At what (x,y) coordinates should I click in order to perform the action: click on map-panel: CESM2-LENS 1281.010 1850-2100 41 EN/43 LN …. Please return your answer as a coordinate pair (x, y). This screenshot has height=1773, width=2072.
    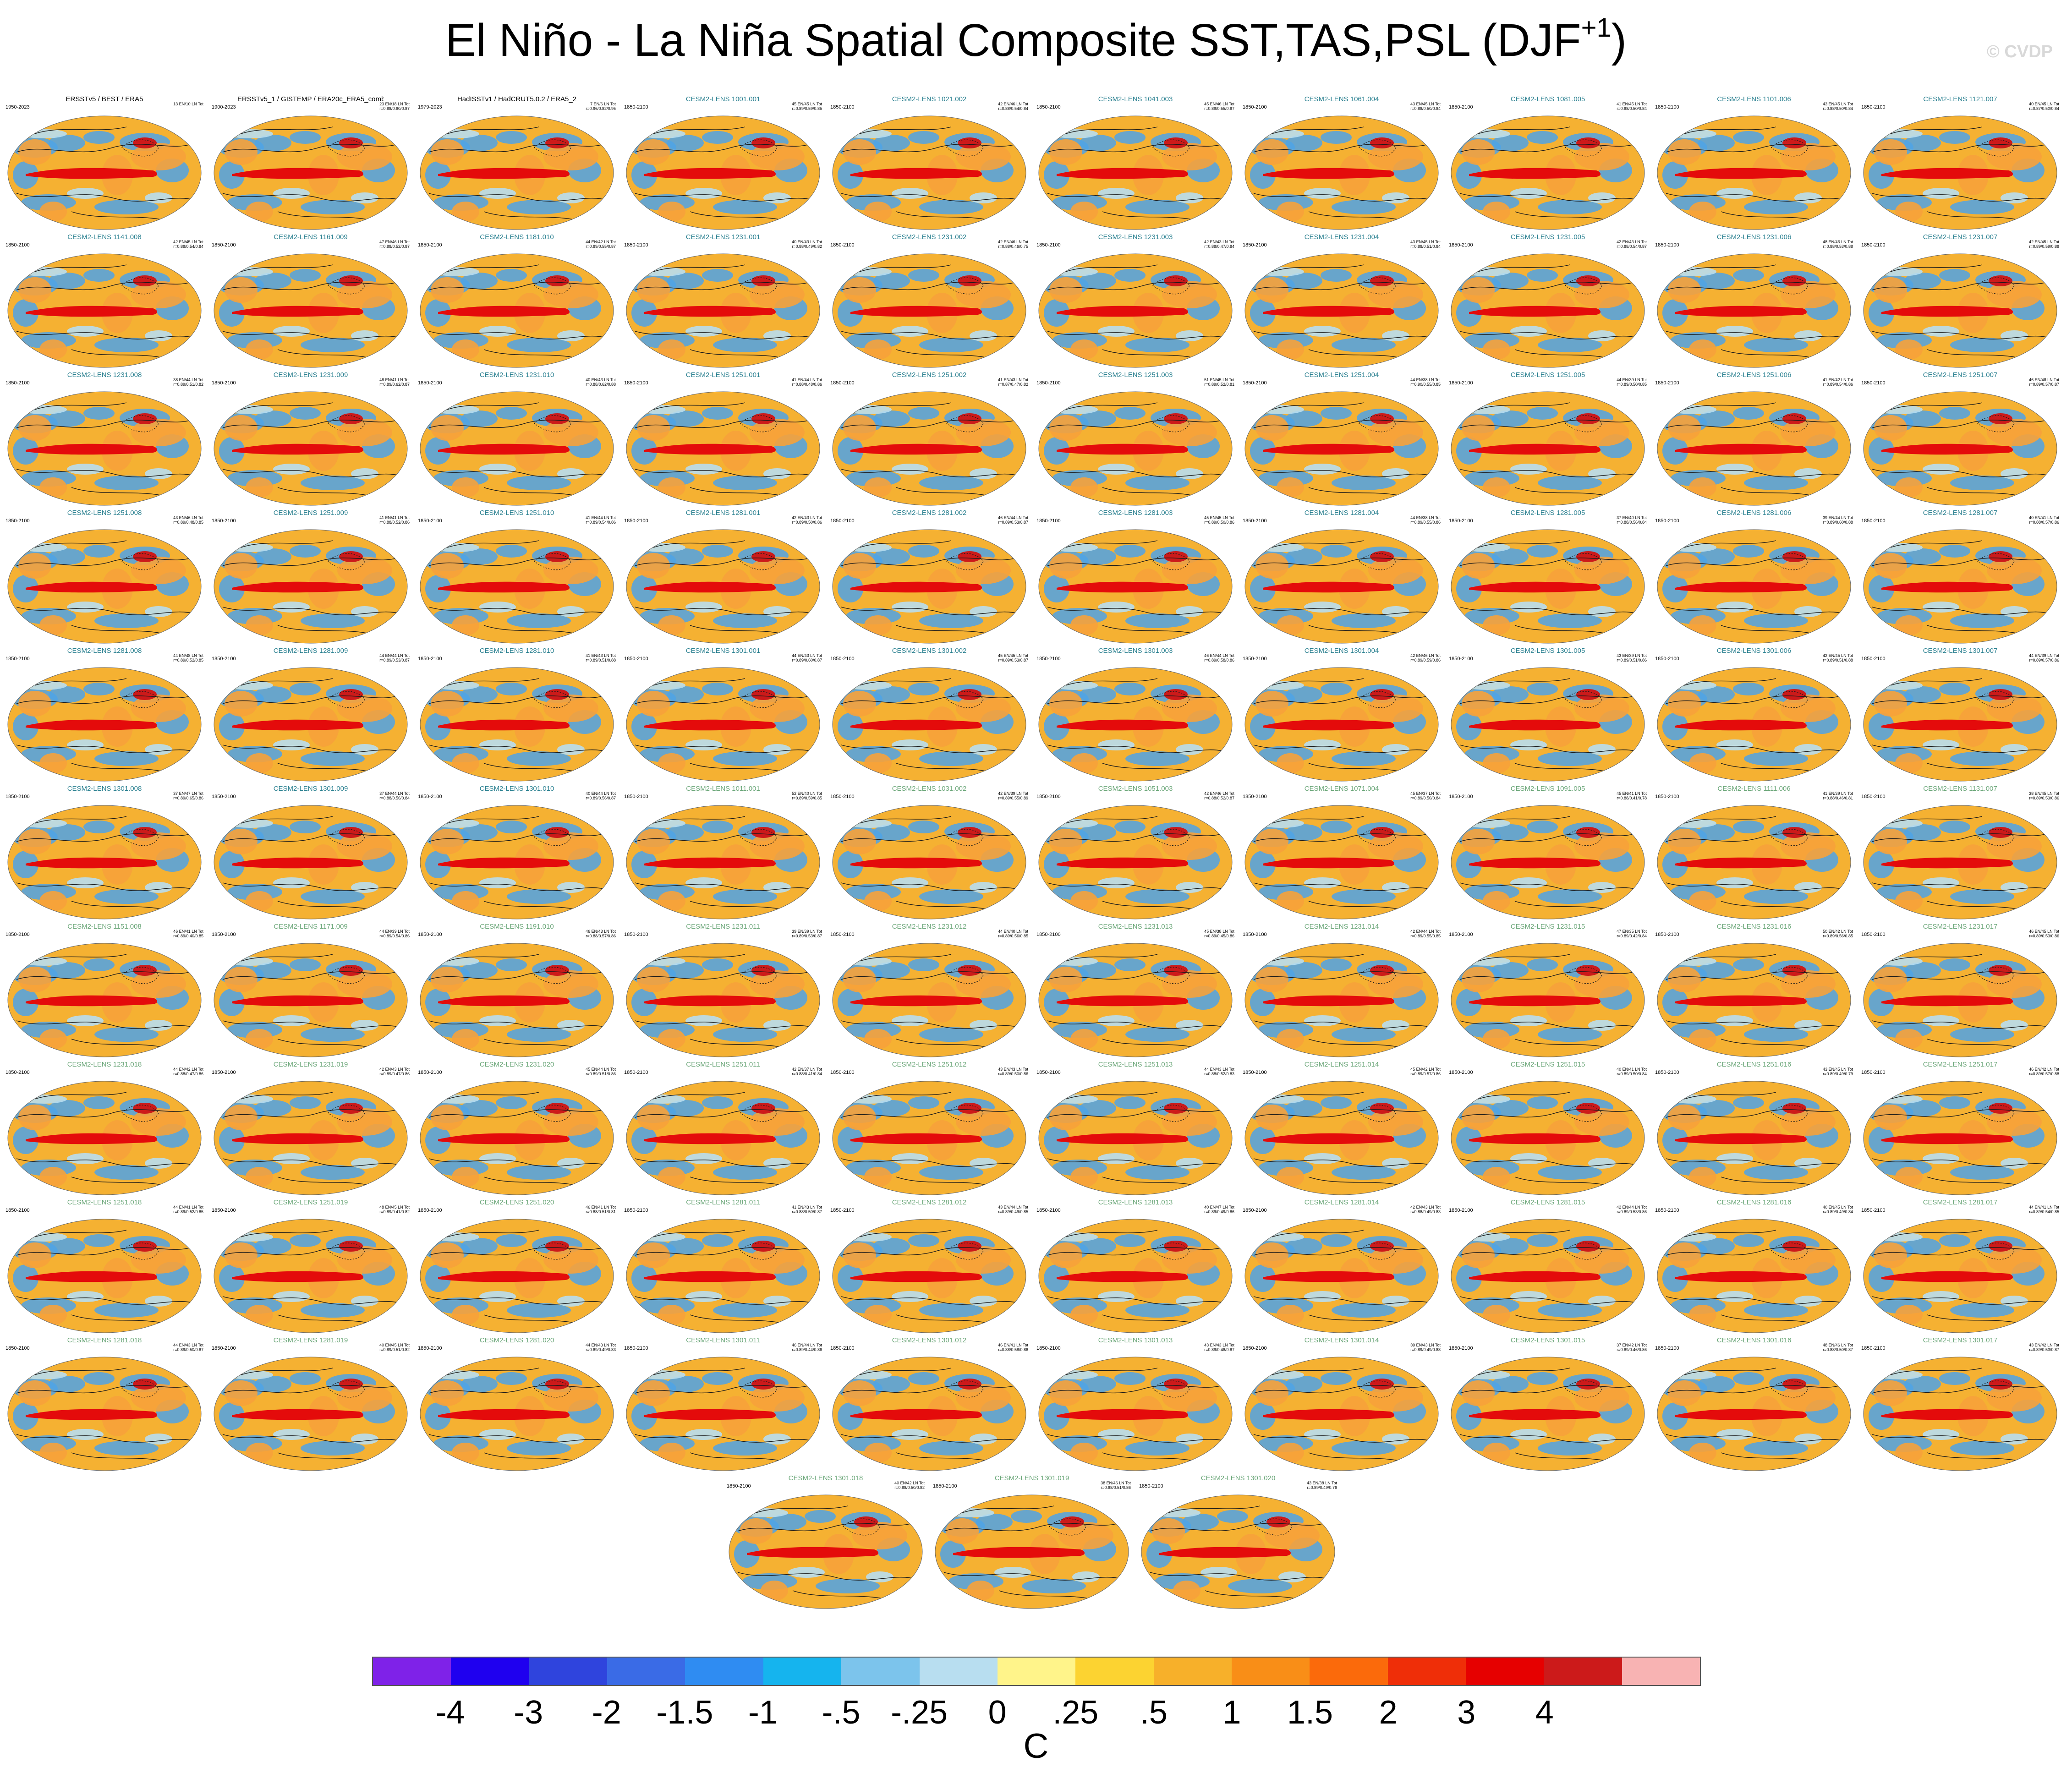
    Looking at the image, I should click on (517, 716).